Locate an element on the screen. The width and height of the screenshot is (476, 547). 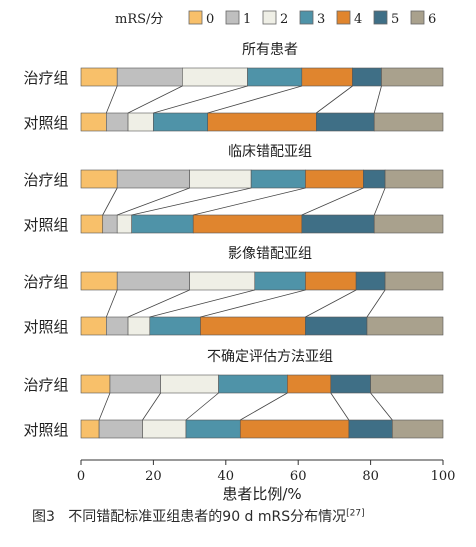
group-title: 不确定评估方法亚组 is located at coordinates (270, 357).